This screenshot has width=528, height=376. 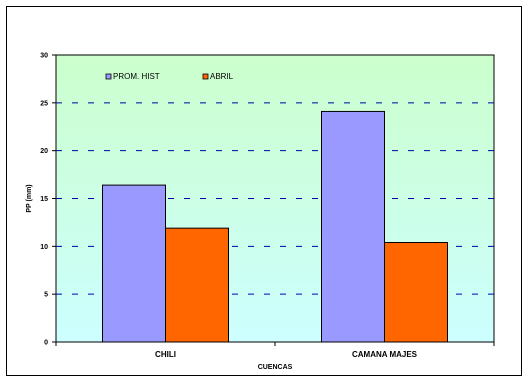 I want to click on y-tick-label: 25, so click(x=44, y=103).